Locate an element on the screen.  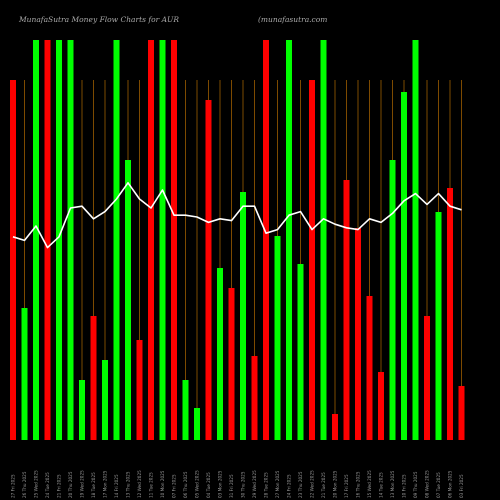
x-tick-label: 11 Tue 2025 is located at coordinates (151, 485).